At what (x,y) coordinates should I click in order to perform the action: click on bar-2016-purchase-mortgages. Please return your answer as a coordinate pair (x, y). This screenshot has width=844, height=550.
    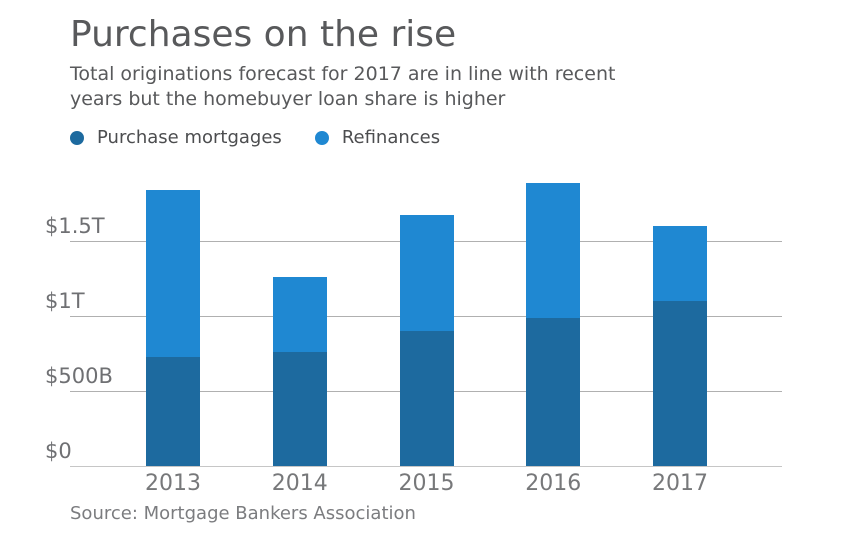
    Looking at the image, I should click on (553, 391).